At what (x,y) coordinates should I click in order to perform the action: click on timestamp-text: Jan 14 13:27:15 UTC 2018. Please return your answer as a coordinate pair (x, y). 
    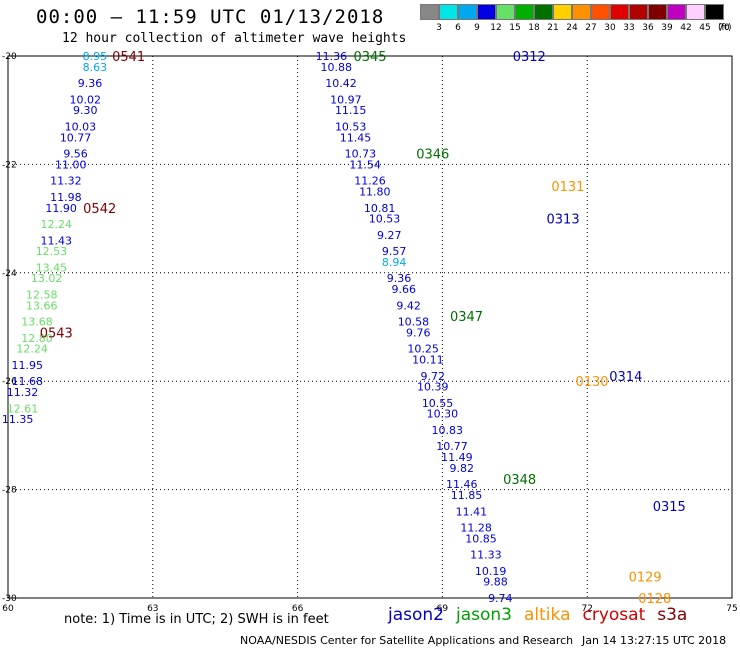
    Looking at the image, I should click on (654, 640).